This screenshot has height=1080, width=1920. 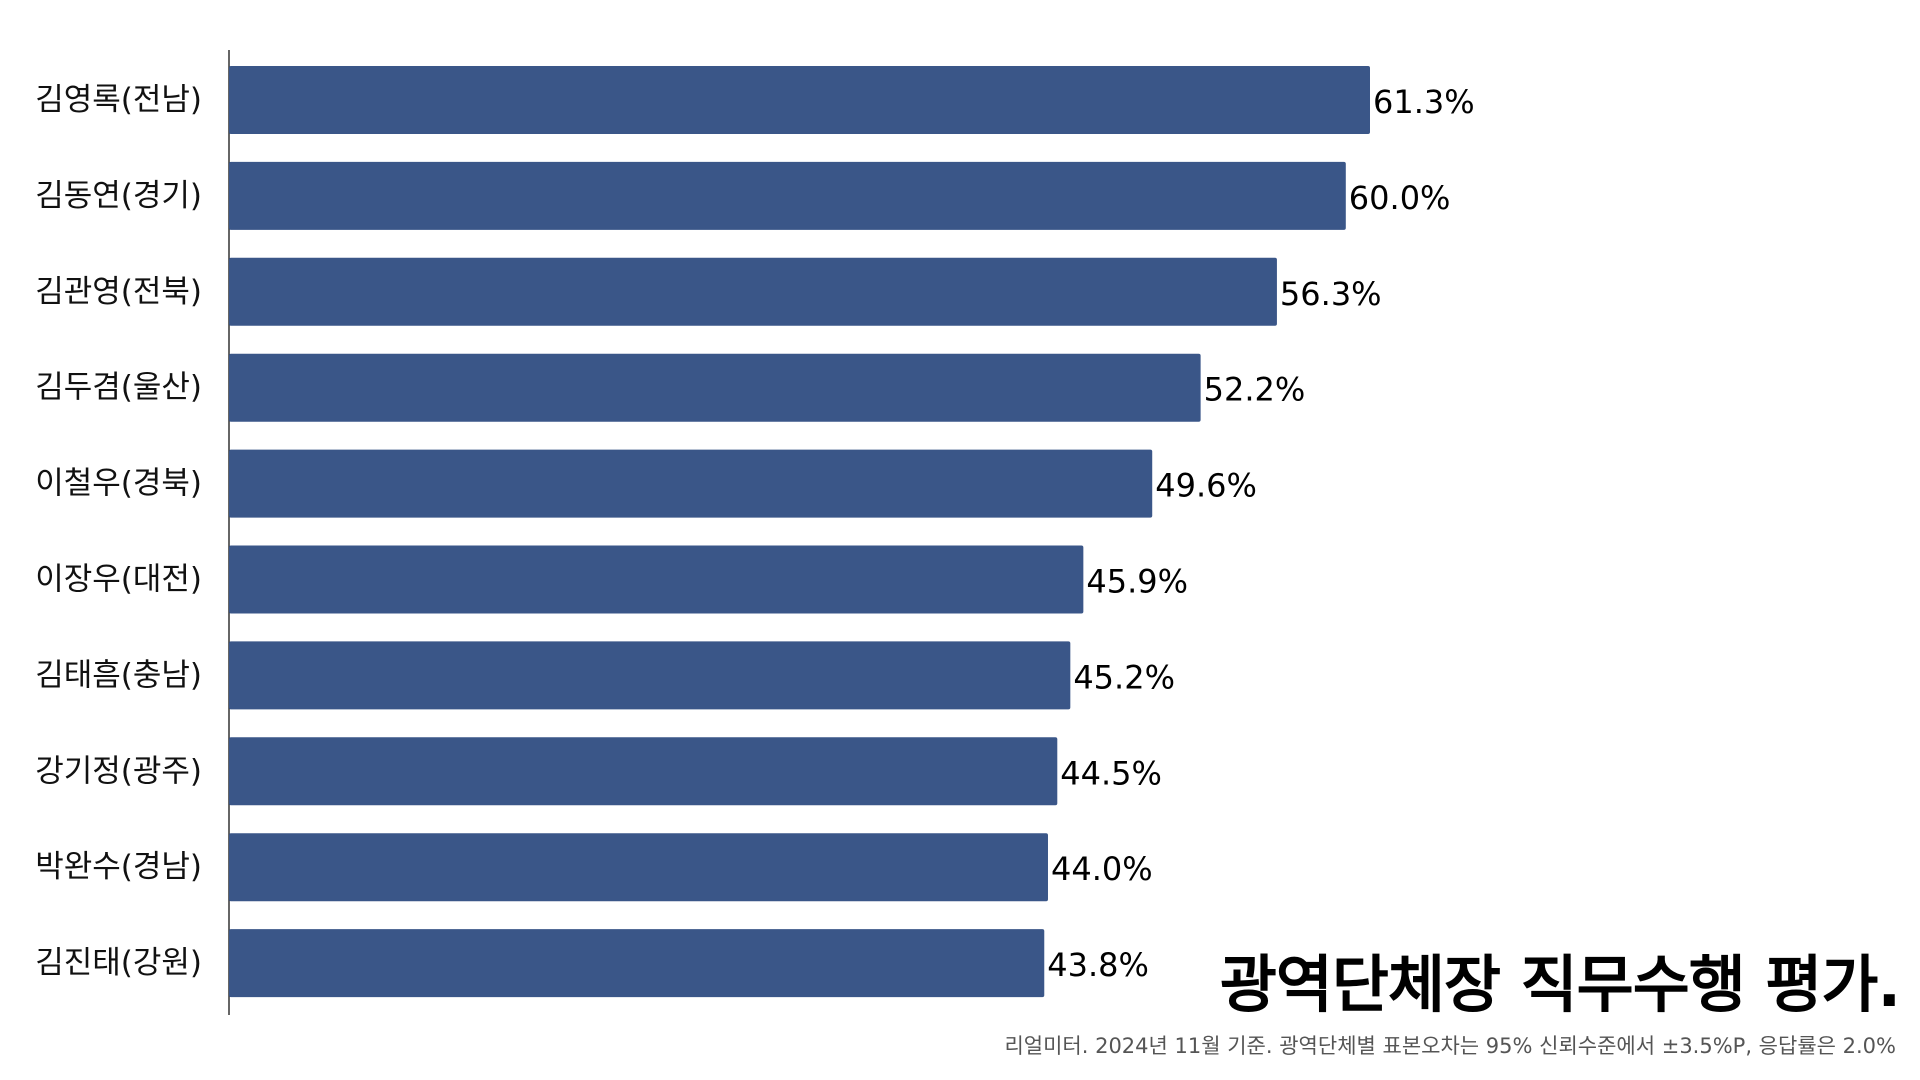 What do you see at coordinates (1206, 486) in the screenshot?
I see `value-label: 49.6%` at bounding box center [1206, 486].